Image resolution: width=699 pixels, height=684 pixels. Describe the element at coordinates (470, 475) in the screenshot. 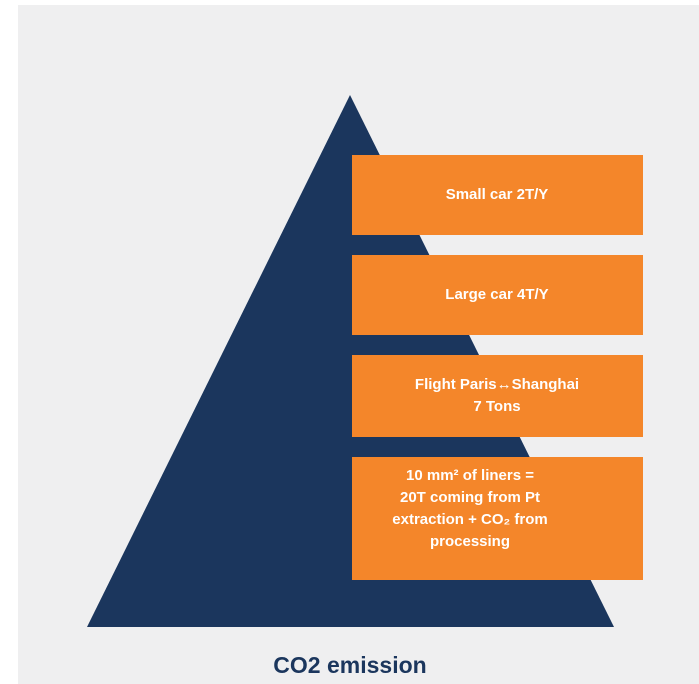

I see `box-text: 10 mm² of liners =` at that location.